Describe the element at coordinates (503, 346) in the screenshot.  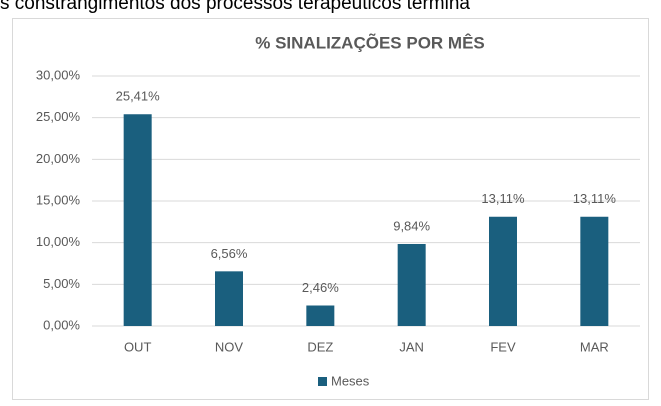
I see `x-tick-label: FEV` at that location.